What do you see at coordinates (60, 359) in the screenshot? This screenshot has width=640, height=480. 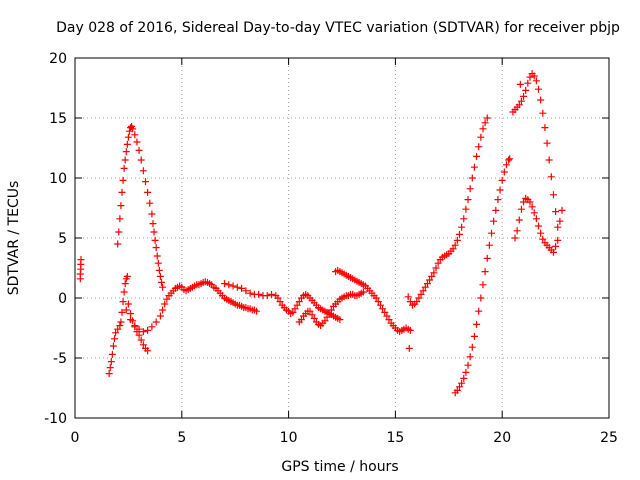 I see `y-tick-label: -5` at bounding box center [60, 359].